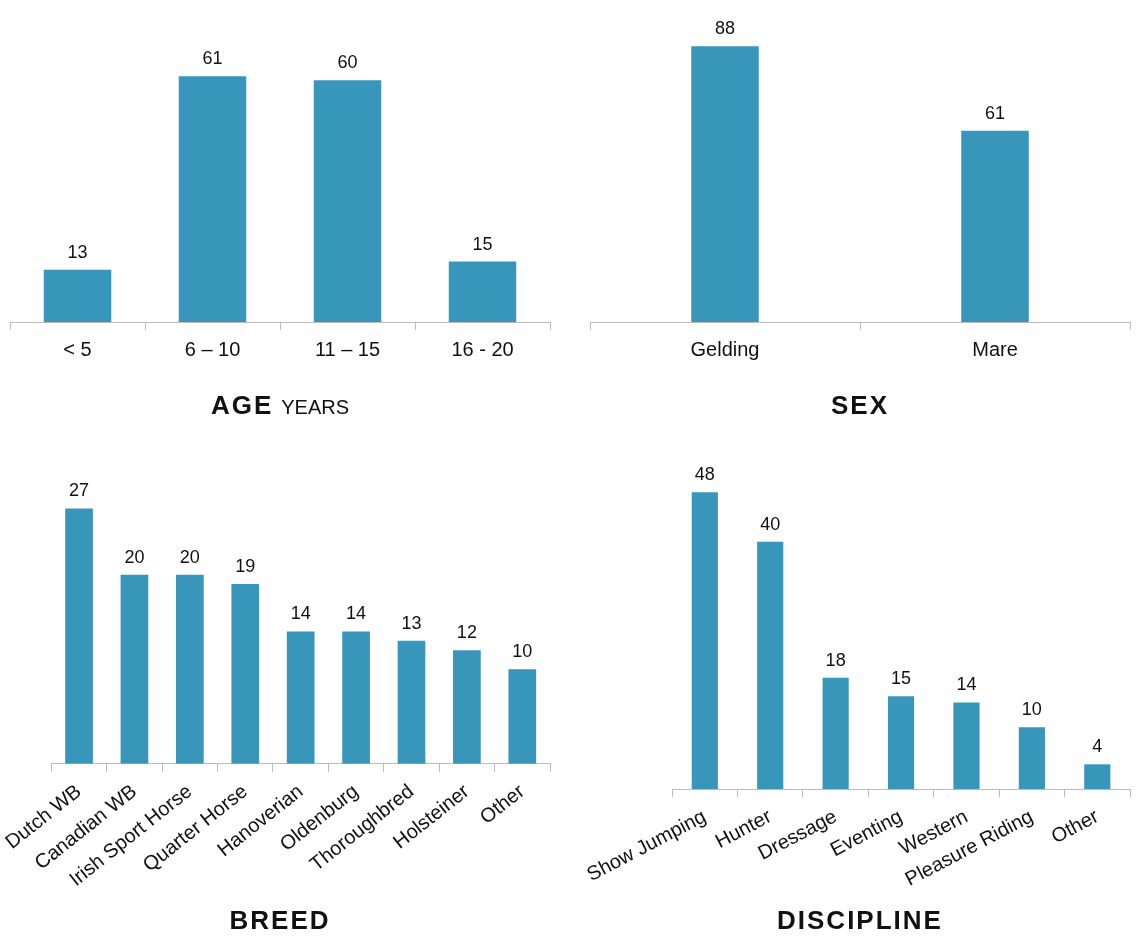 The image size is (1140, 943). Describe the element at coordinates (347, 348) in the screenshot. I see `x-tick-label: 11 – 15` at that location.